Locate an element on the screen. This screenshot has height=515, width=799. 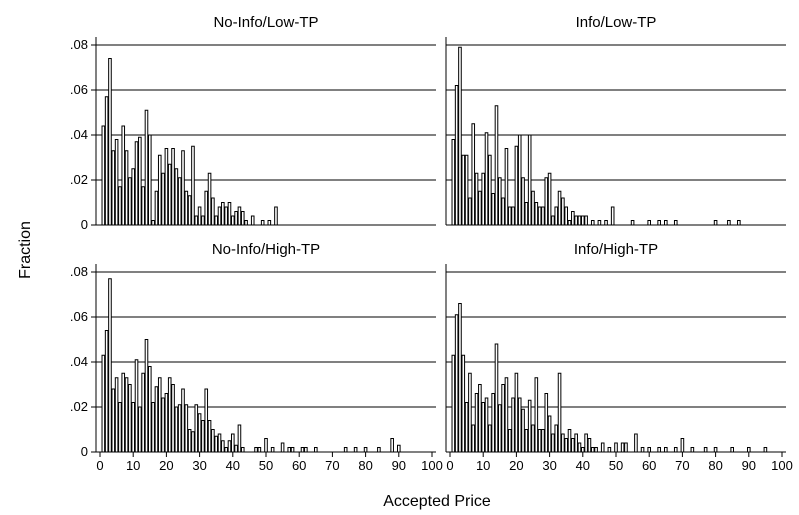
panel-title: No-Info/Low-TP is located at coordinates (265, 22).